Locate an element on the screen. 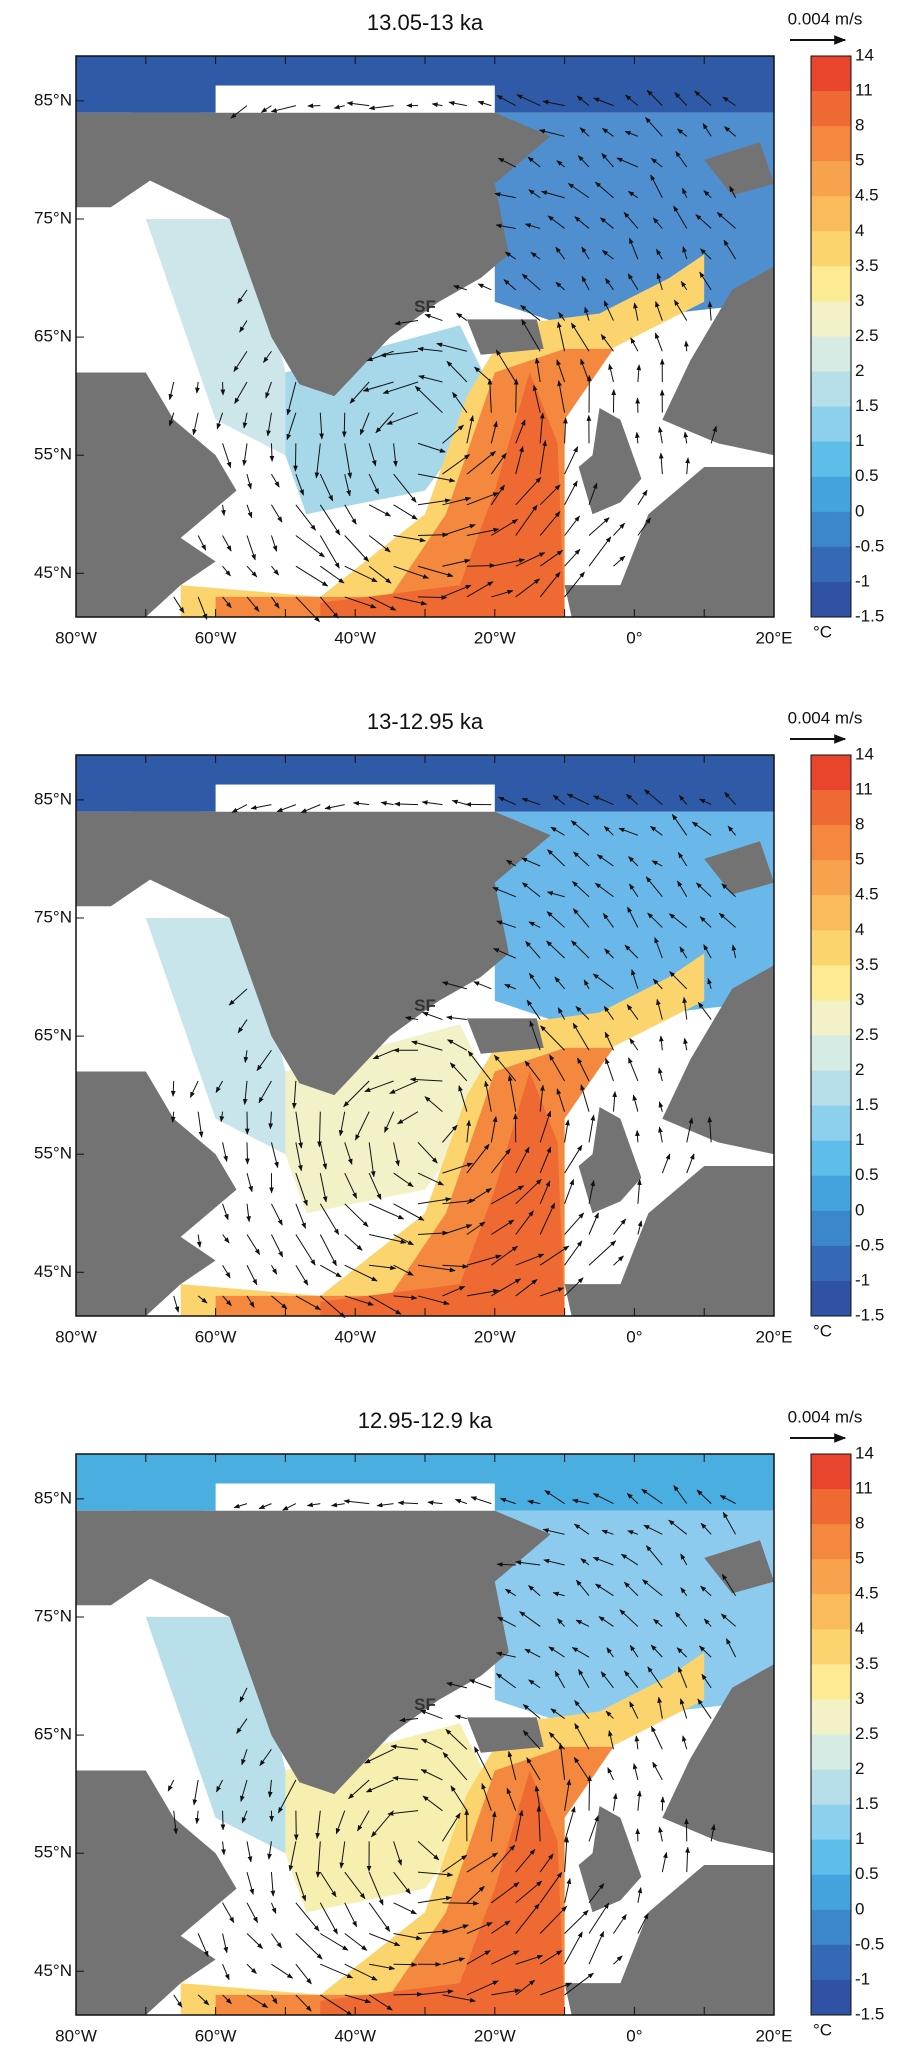 Image resolution: width=899 pixels, height=2060 pixels. colorbar-label: 11 is located at coordinates (864, 90).